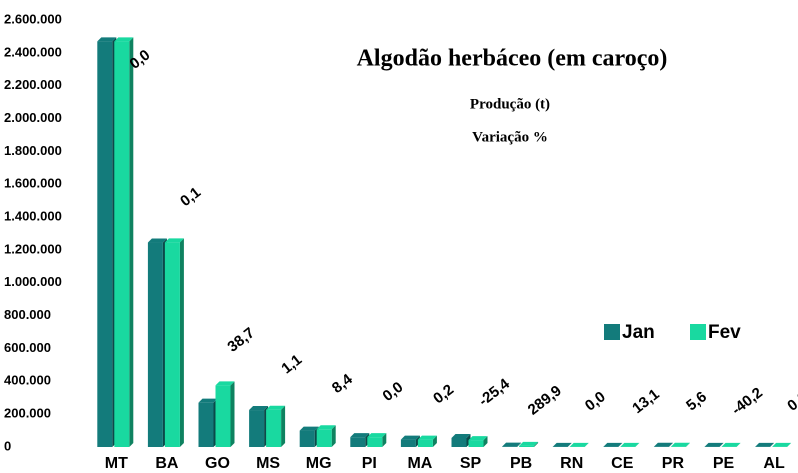 The height and width of the screenshot is (473, 798). I want to click on y-tick-label: 1.200.000, so click(33, 248).